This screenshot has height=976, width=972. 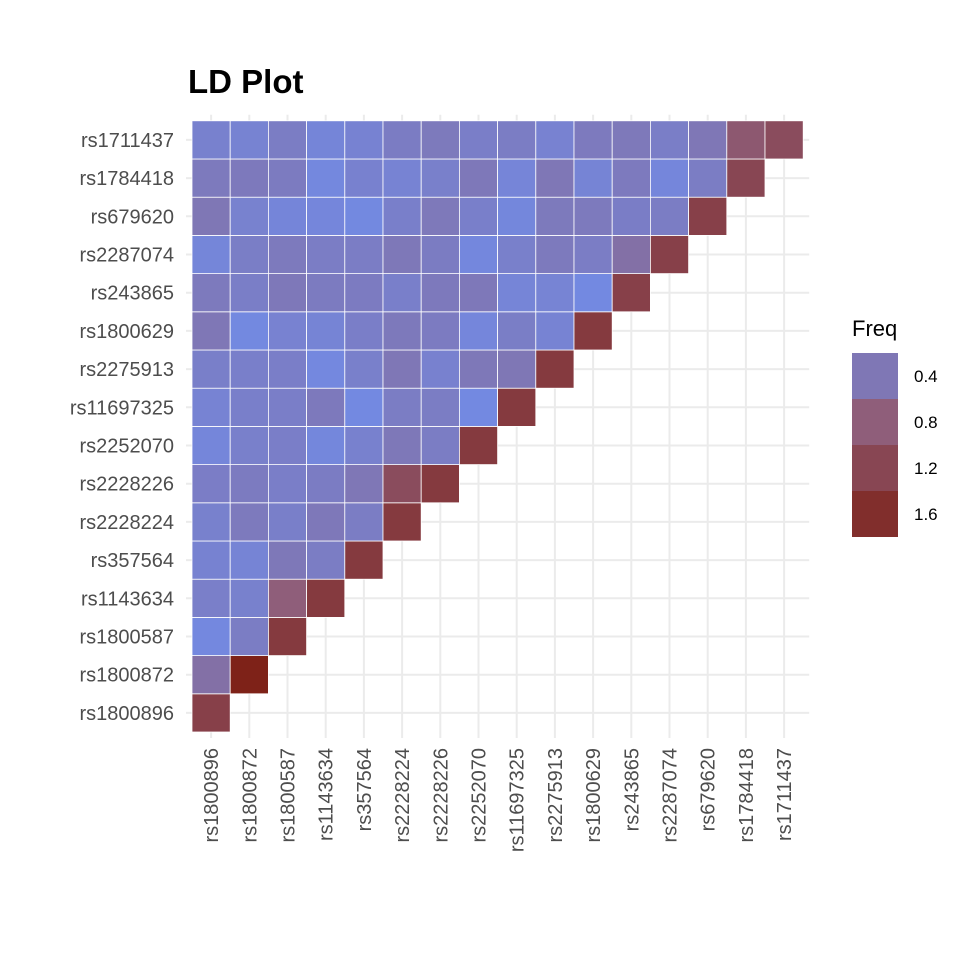 I want to click on x-tick-label: rs1800629, so click(x=594, y=795).